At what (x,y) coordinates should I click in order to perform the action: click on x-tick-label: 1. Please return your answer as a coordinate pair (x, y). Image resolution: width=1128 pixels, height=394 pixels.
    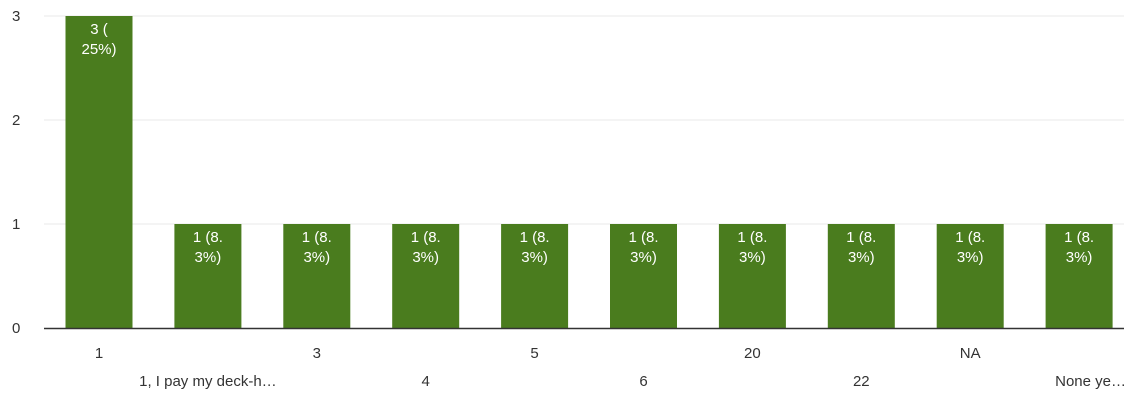
    Looking at the image, I should click on (99, 353).